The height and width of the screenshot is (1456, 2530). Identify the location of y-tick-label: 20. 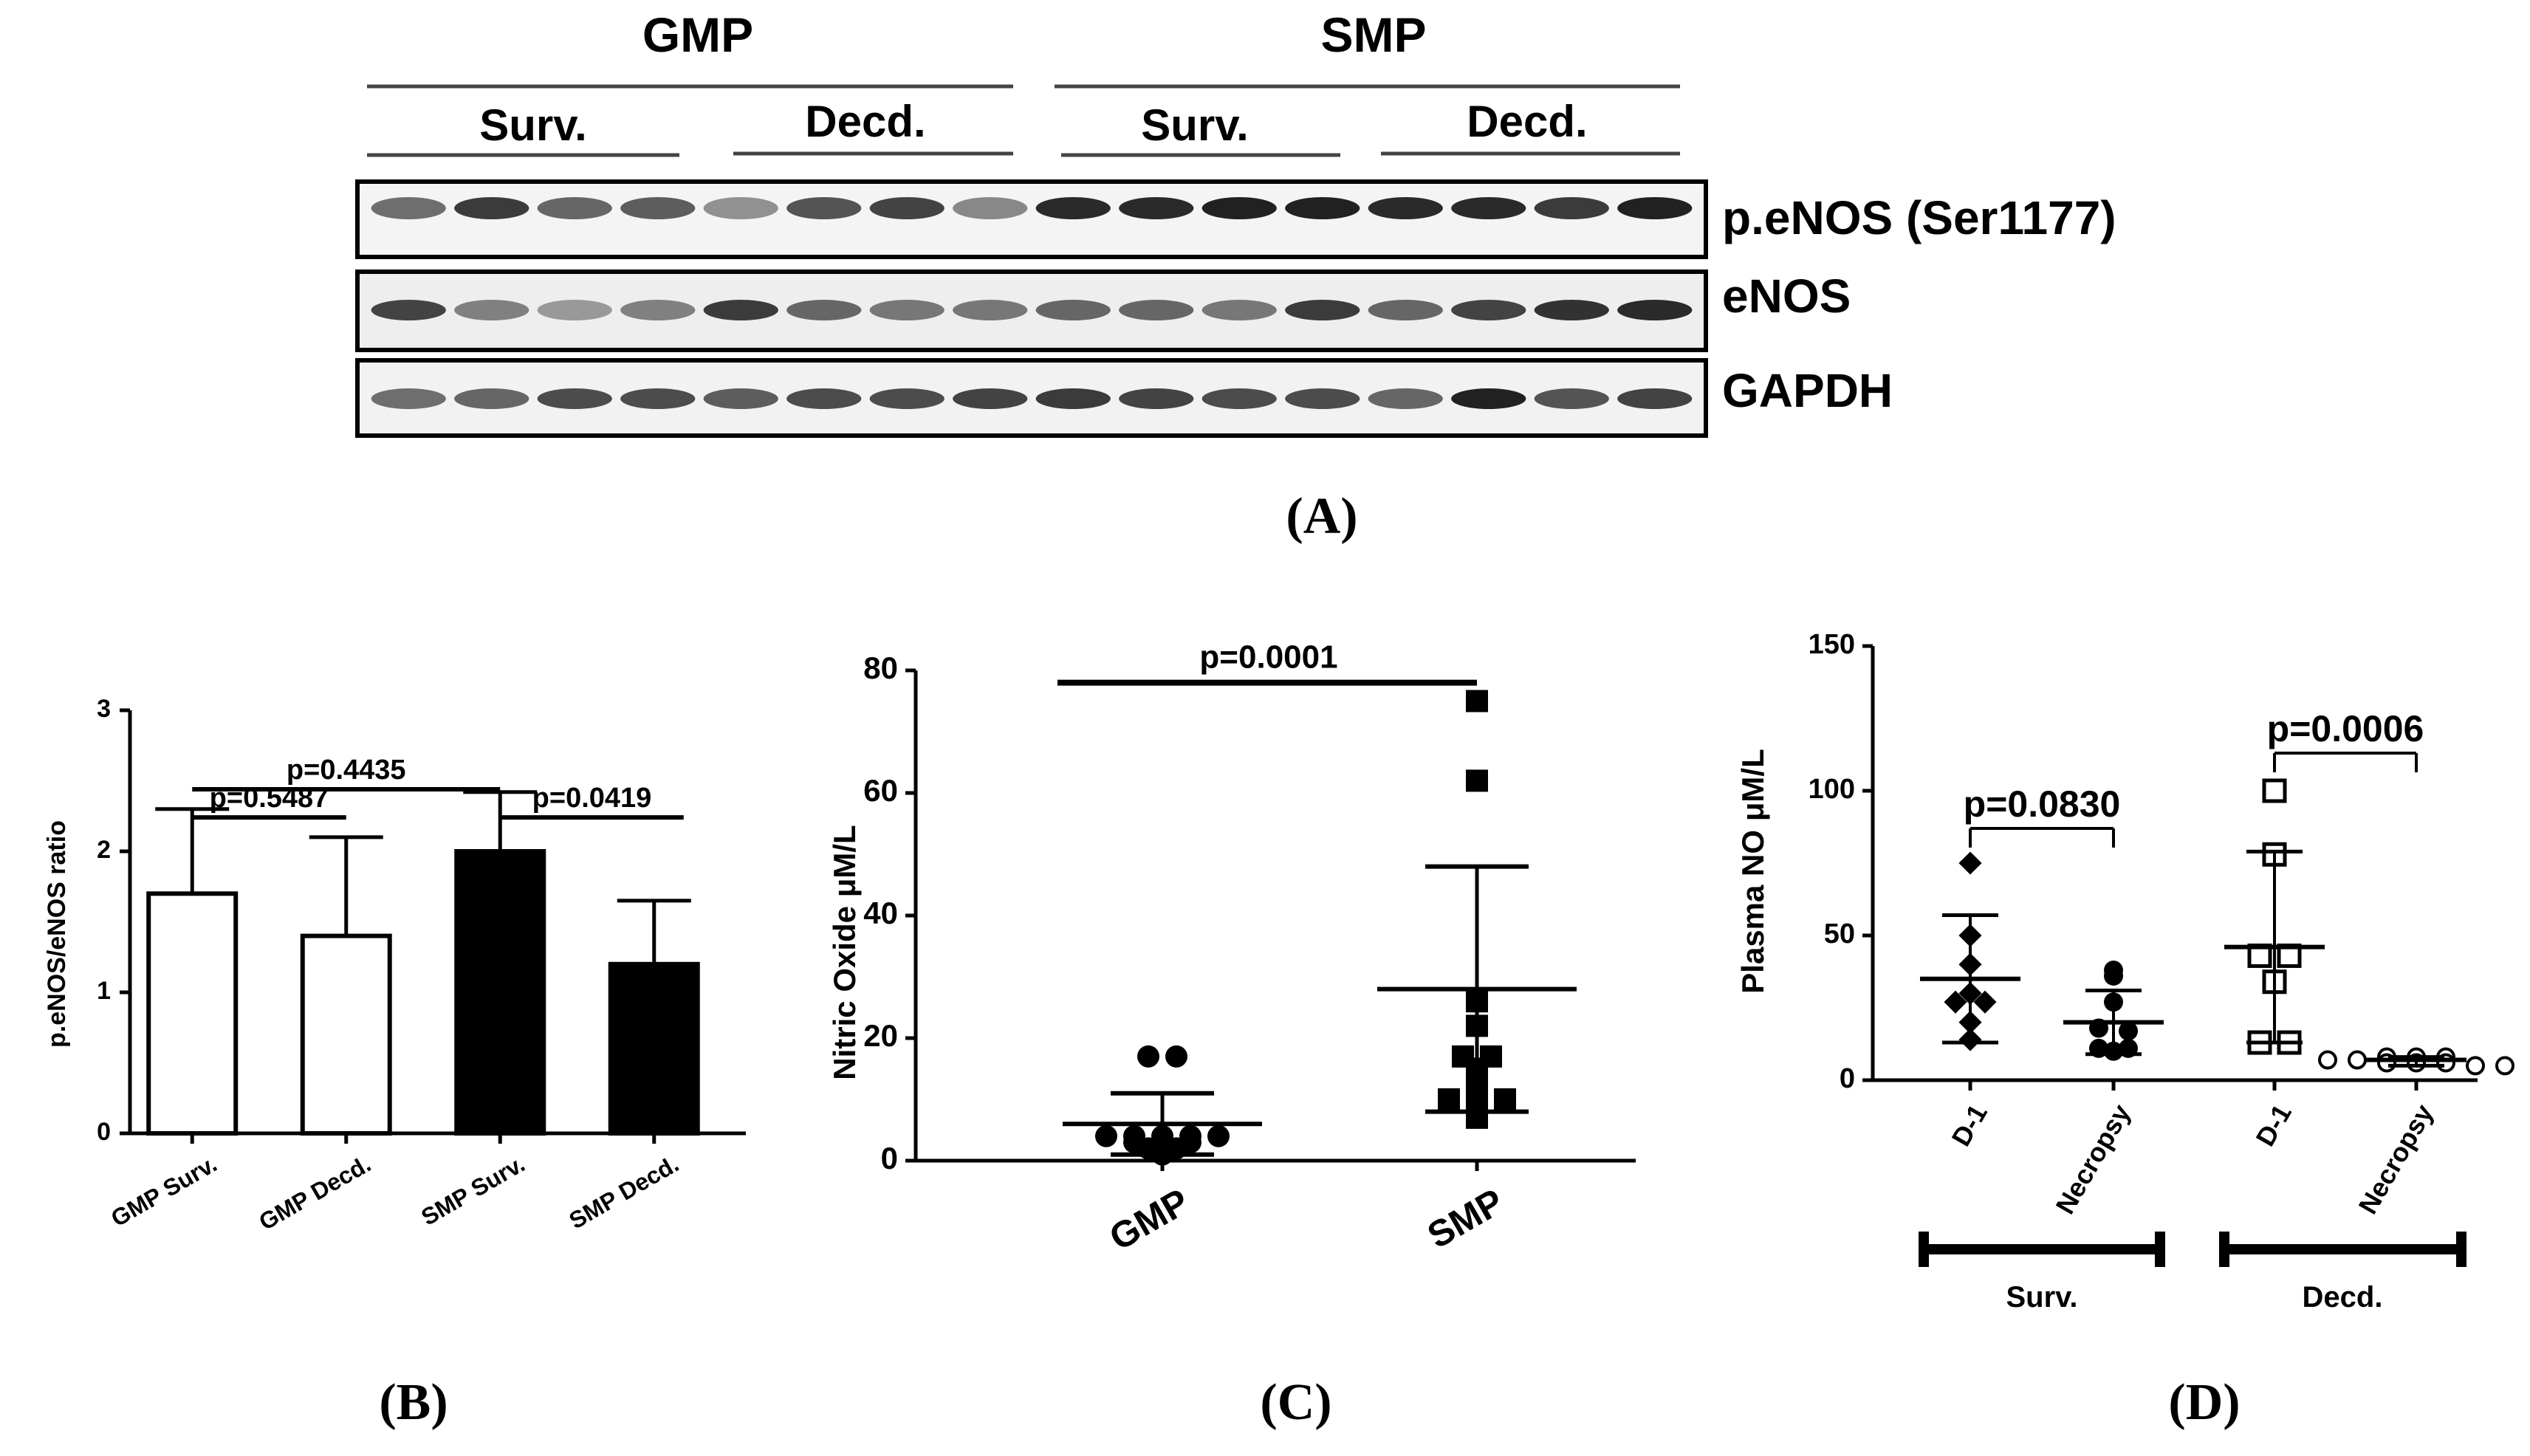
(880, 1036).